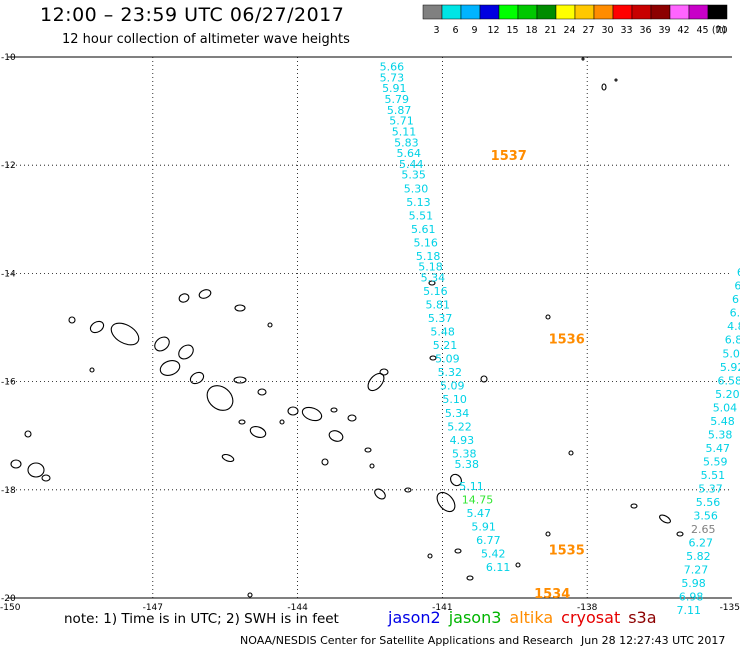 This screenshot has width=740, height=650. Describe the element at coordinates (455, 30) in the screenshot. I see `color-scale-label: 6` at that location.